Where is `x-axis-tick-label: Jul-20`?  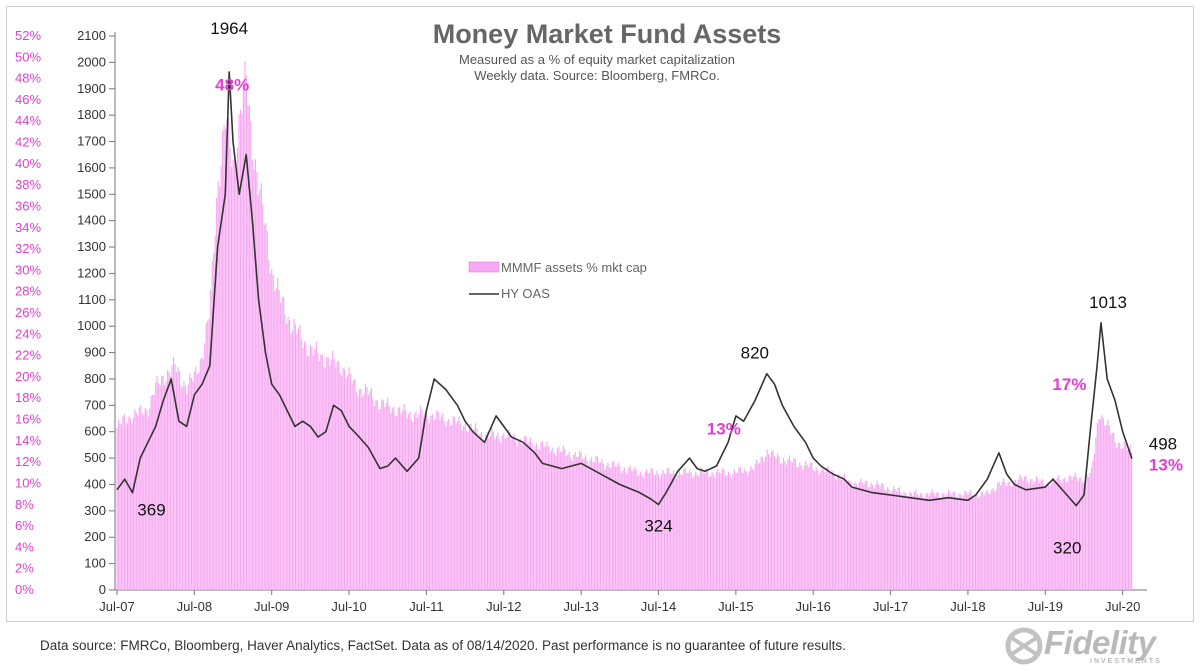
x-axis-tick-label: Jul-20 is located at coordinates (1122, 606).